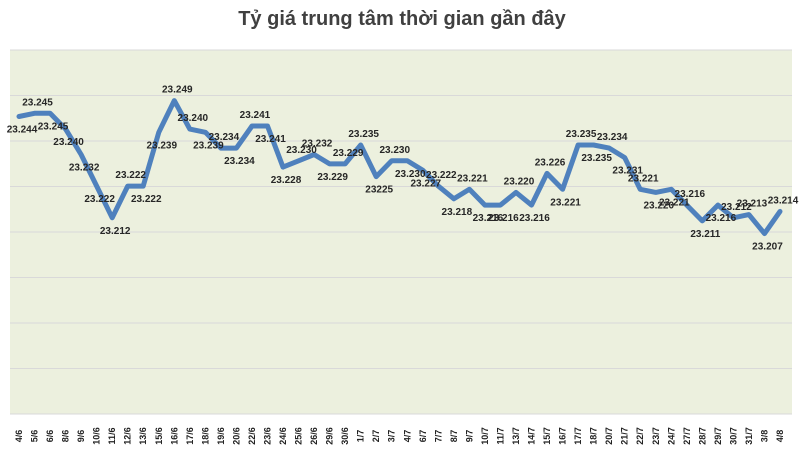  Describe the element at coordinates (81, 436) in the screenshot. I see `x-tick-label: 9/6` at that location.